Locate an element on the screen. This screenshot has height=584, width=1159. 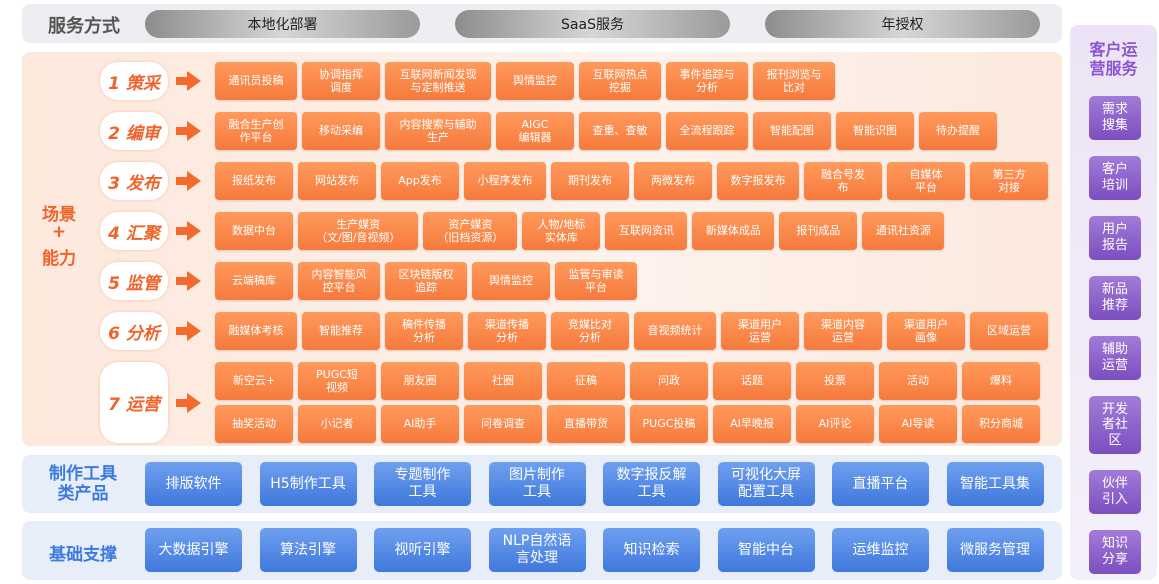
stage-label: 2 编审 is located at coordinates (134, 131).